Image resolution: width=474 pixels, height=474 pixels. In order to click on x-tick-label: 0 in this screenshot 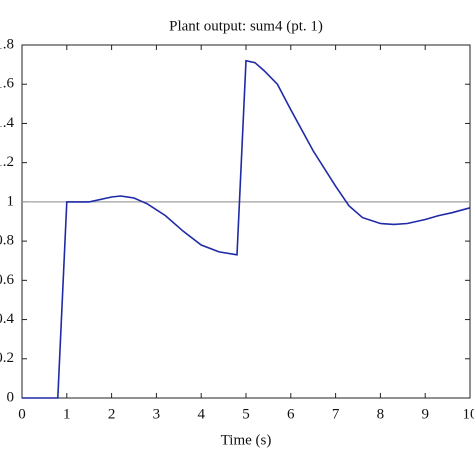, I will do `click(22, 414)`.